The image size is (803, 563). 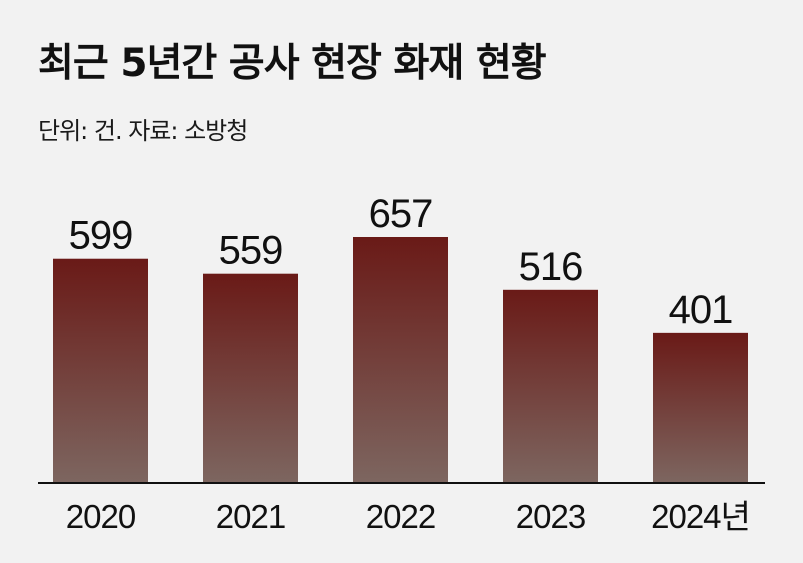 I want to click on x-tick-label: 2022, so click(x=400, y=516).